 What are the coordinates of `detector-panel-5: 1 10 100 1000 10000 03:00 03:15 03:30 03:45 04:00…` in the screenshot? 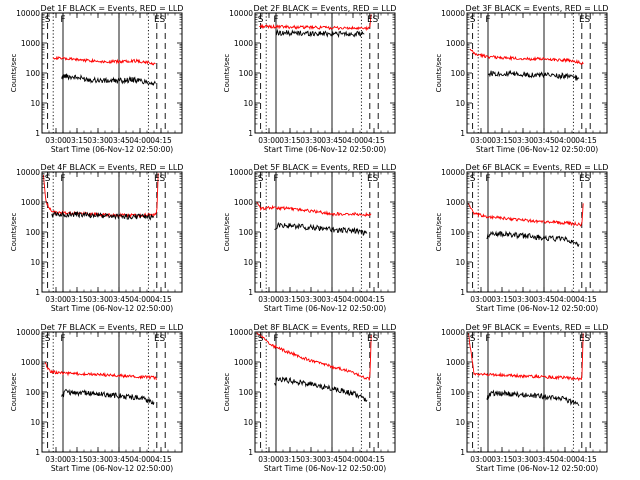 It's located at (309, 238).